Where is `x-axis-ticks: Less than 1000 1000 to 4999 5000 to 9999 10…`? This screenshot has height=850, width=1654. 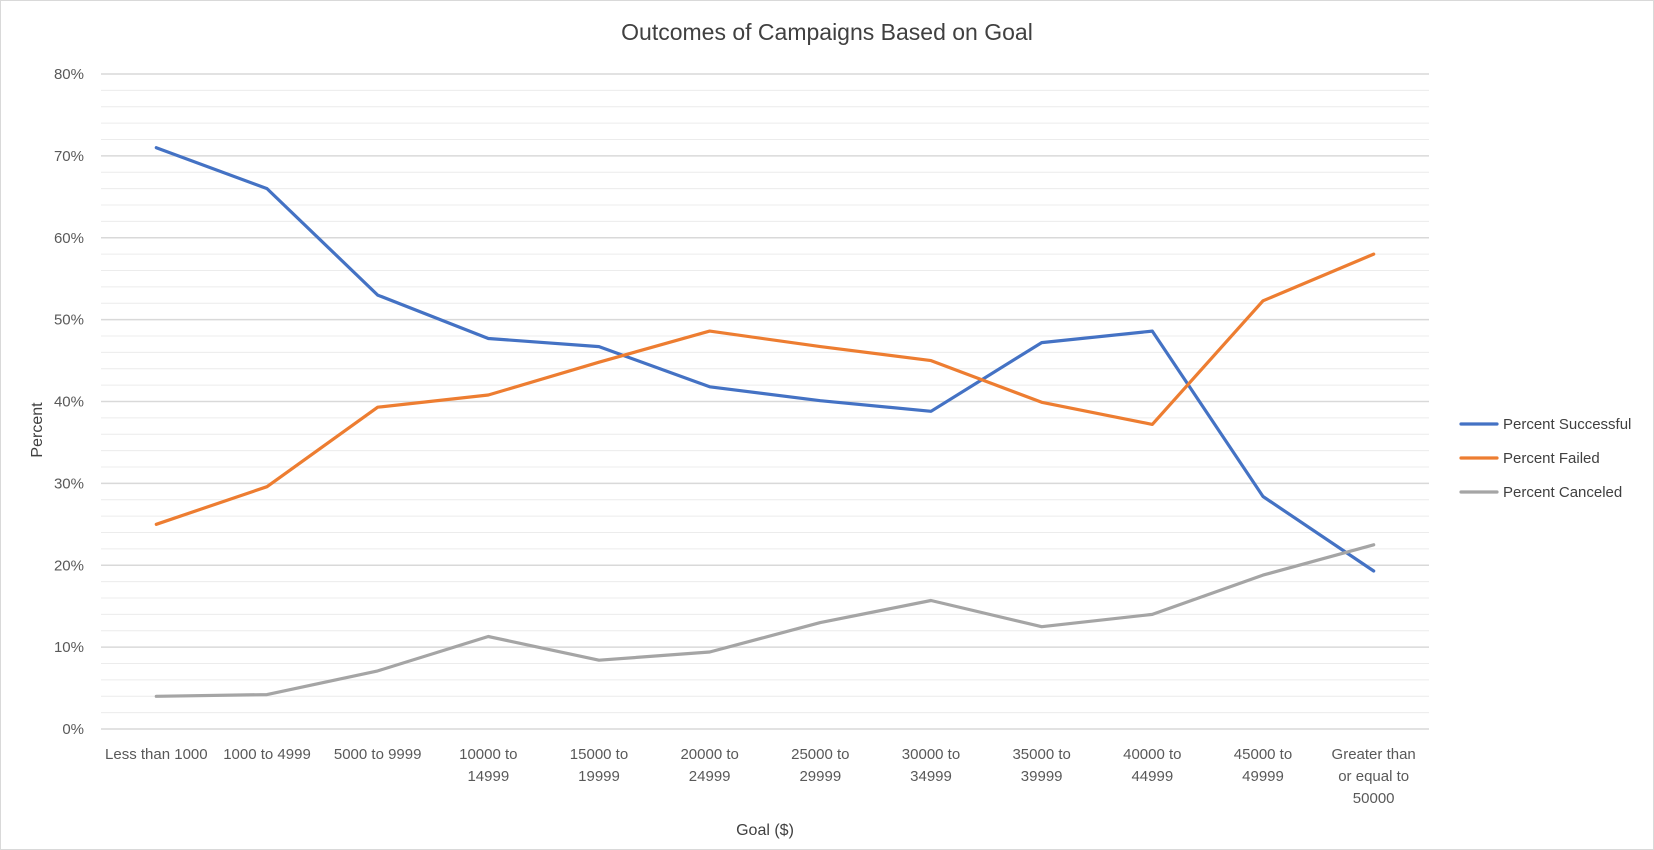 x-axis-ticks: Less than 1000 1000 to 4999 5000 to 9999 10… is located at coordinates (760, 776).